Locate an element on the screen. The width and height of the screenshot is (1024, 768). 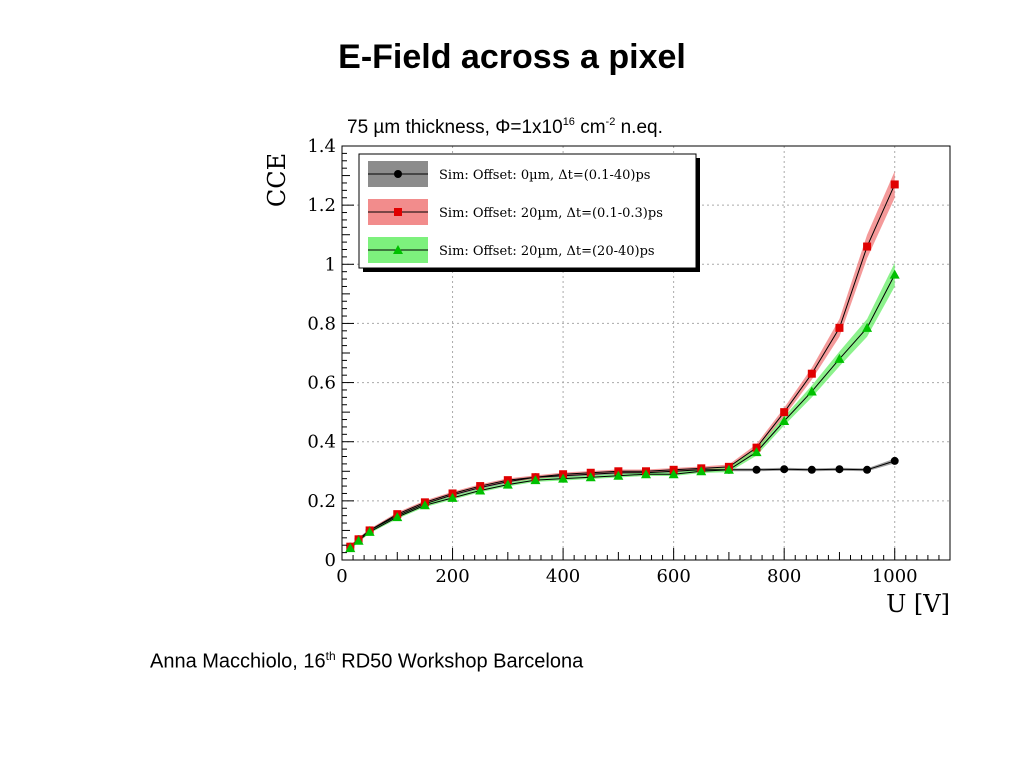
x-tick-label: 200 is located at coordinates (452, 576).